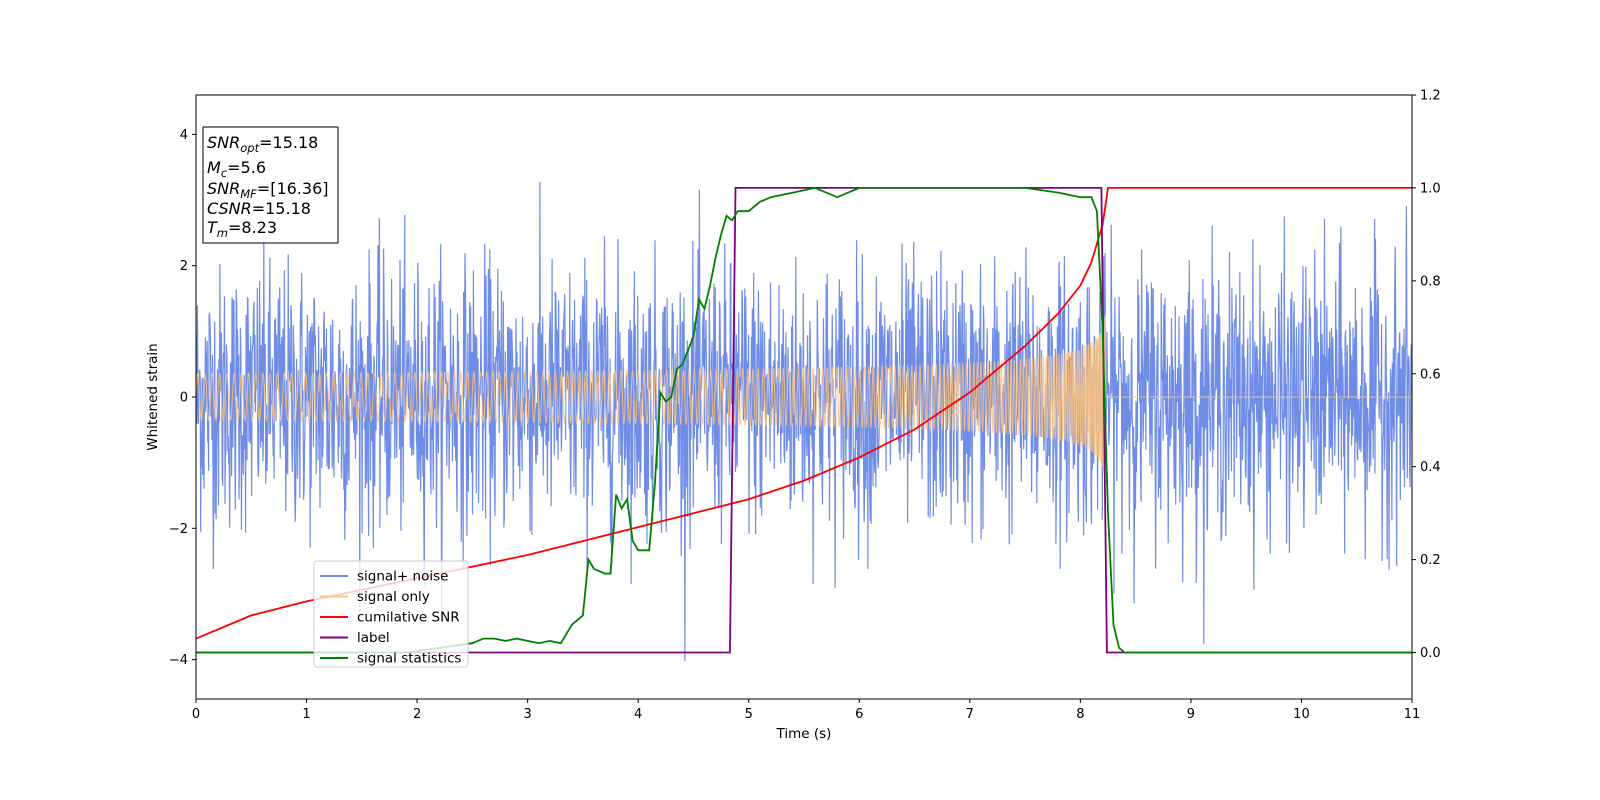 This screenshot has width=1600, height=800. I want to click on legend-label: signal statistics, so click(409, 659).